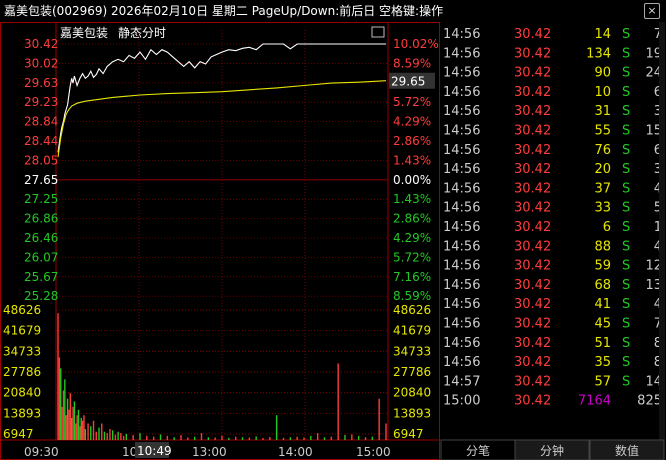 The image size is (666, 460). What do you see at coordinates (598, 53) in the screenshot?
I see `tick-volume: 134` at bounding box center [598, 53].